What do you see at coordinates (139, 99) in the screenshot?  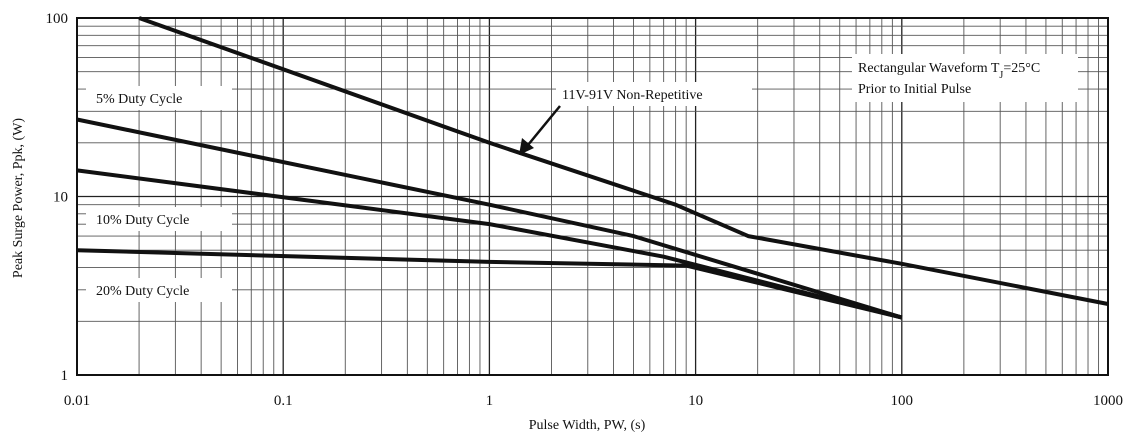 I see `label-5-duty-text: 5% Duty Cycle` at bounding box center [139, 99].